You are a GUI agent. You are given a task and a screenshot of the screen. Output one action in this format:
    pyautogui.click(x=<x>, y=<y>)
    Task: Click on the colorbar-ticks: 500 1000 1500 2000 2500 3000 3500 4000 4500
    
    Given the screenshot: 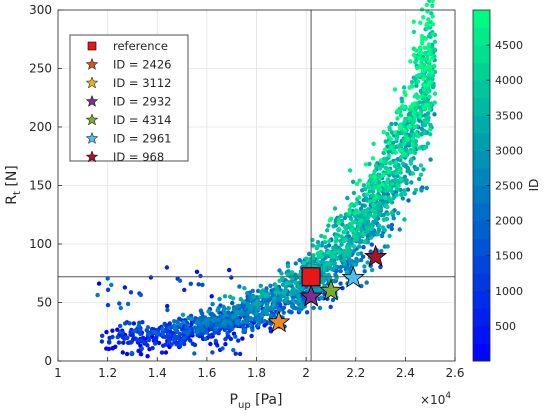 What is the action you would take?
    pyautogui.click(x=504, y=186)
    